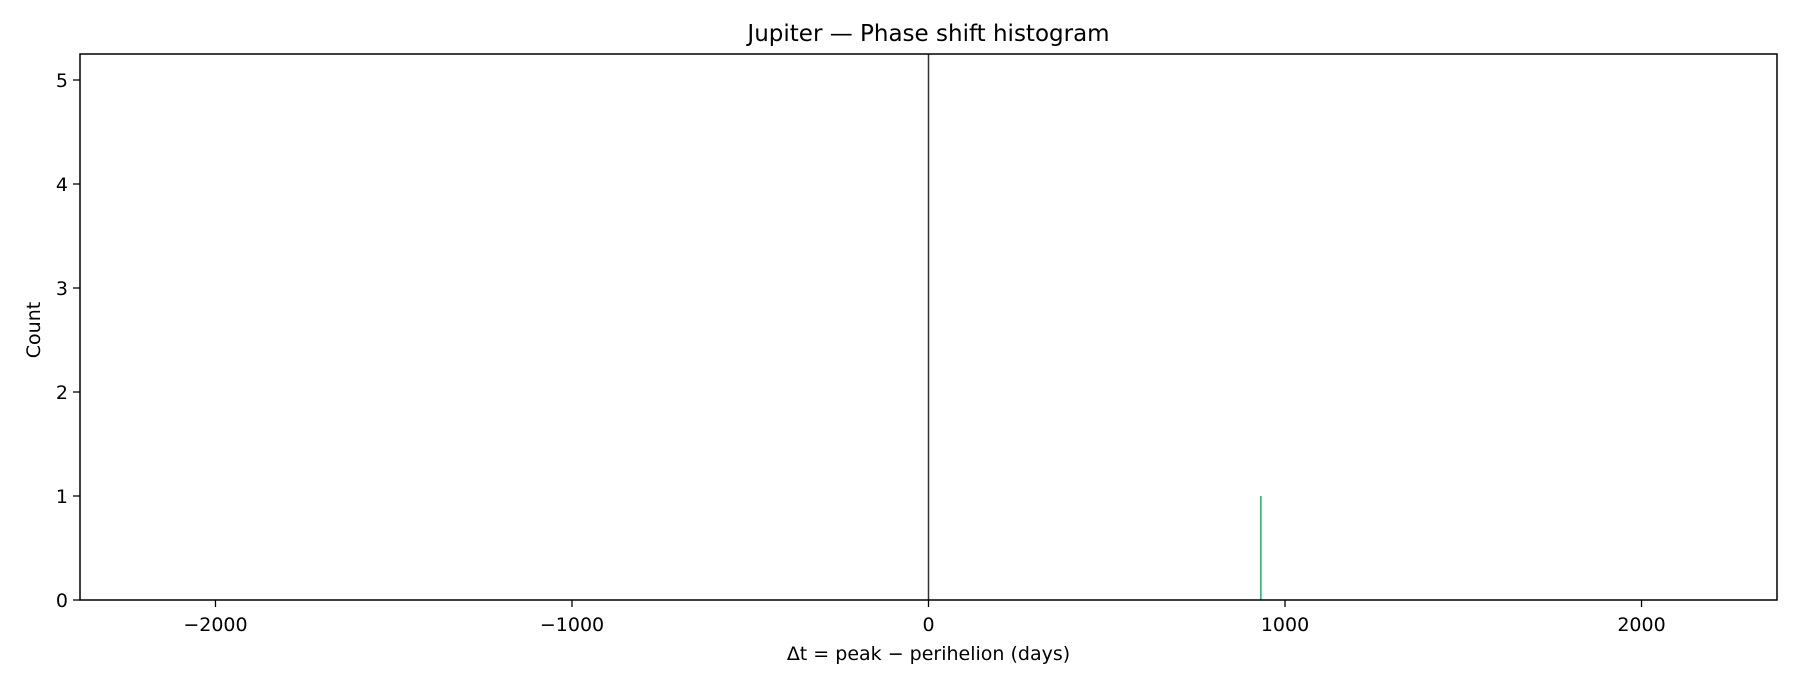  I want to click on y-tick-label: 4, so click(62, 185).